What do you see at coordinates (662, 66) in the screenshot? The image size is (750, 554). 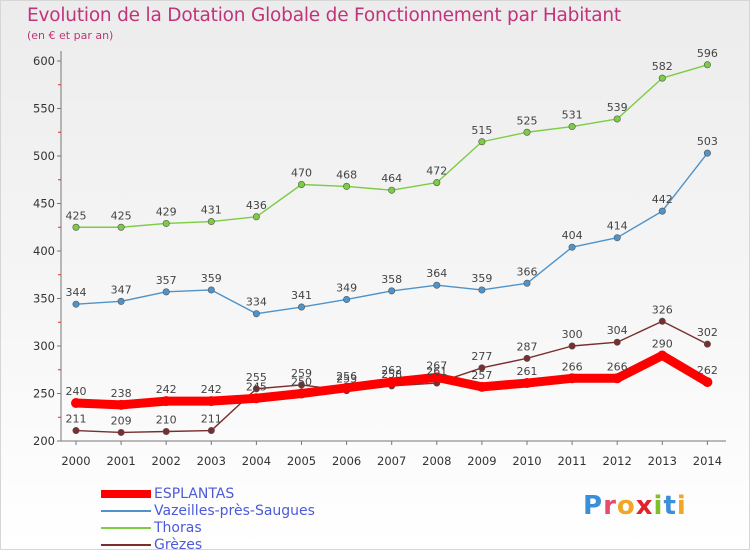 I see `data-label: 582` at bounding box center [662, 66].